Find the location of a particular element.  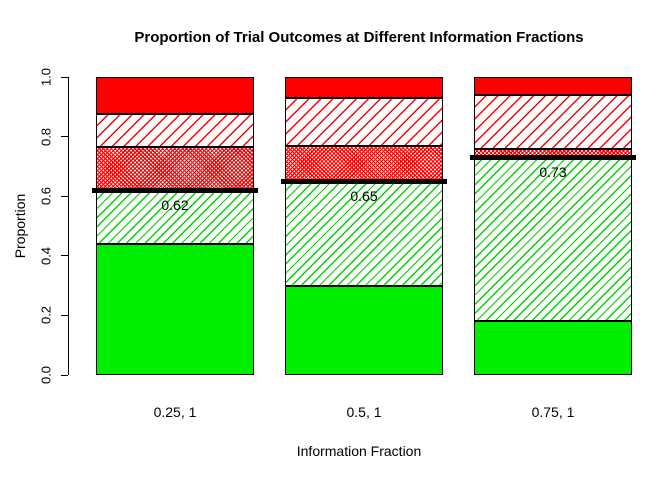

y-tick-label: 0.0 is located at coordinates (46, 375).